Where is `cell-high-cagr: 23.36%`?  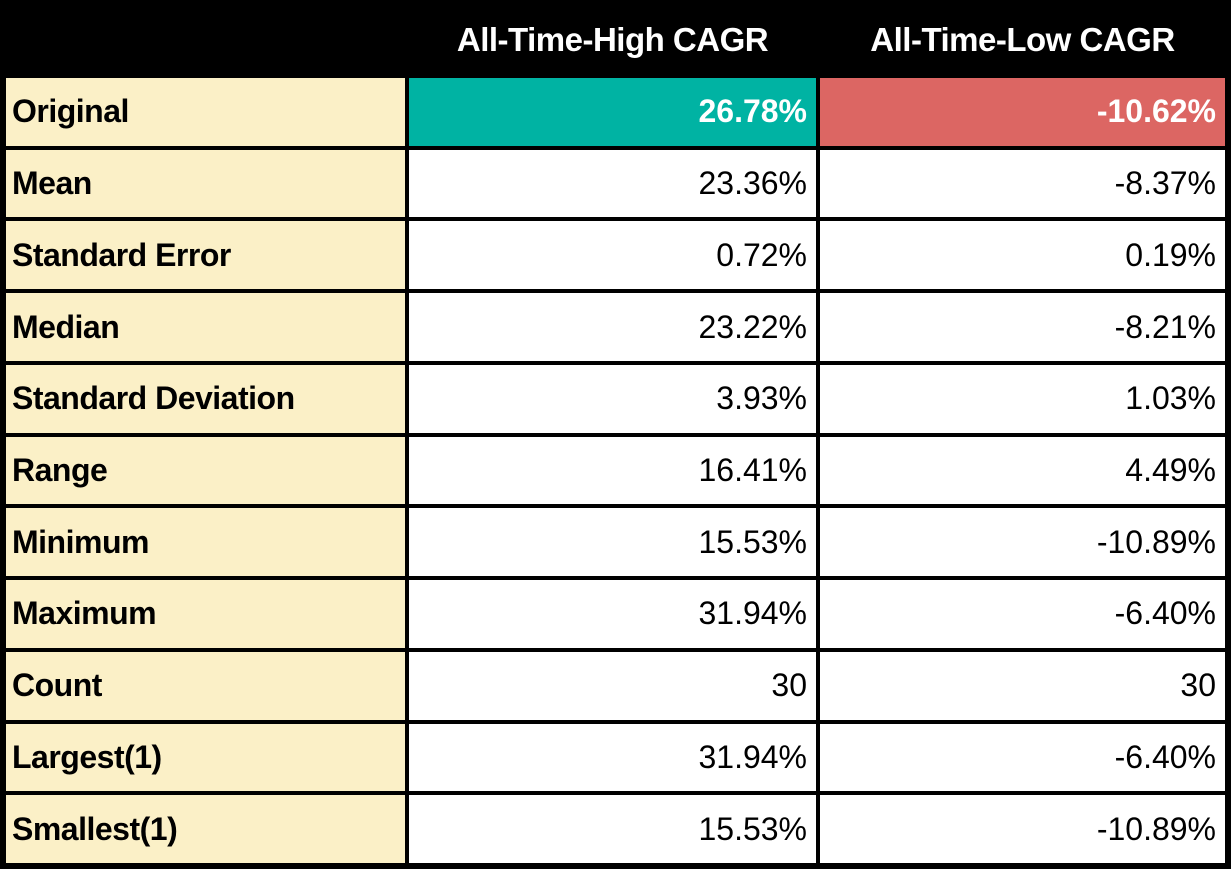 cell-high-cagr: 23.36% is located at coordinates (612, 183).